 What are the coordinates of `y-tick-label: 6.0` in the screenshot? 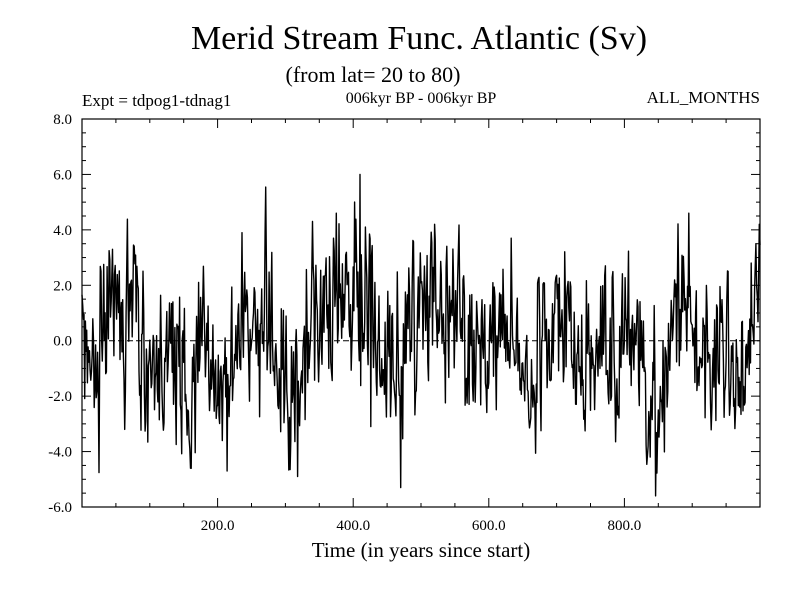 It's located at (62, 175).